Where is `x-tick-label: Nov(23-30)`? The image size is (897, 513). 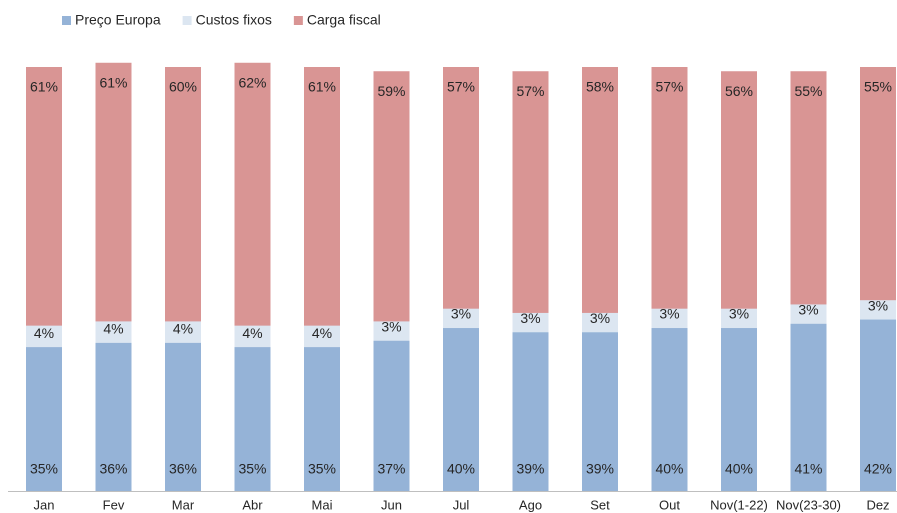 x-tick-label: Nov(23-30) is located at coordinates (808, 504).